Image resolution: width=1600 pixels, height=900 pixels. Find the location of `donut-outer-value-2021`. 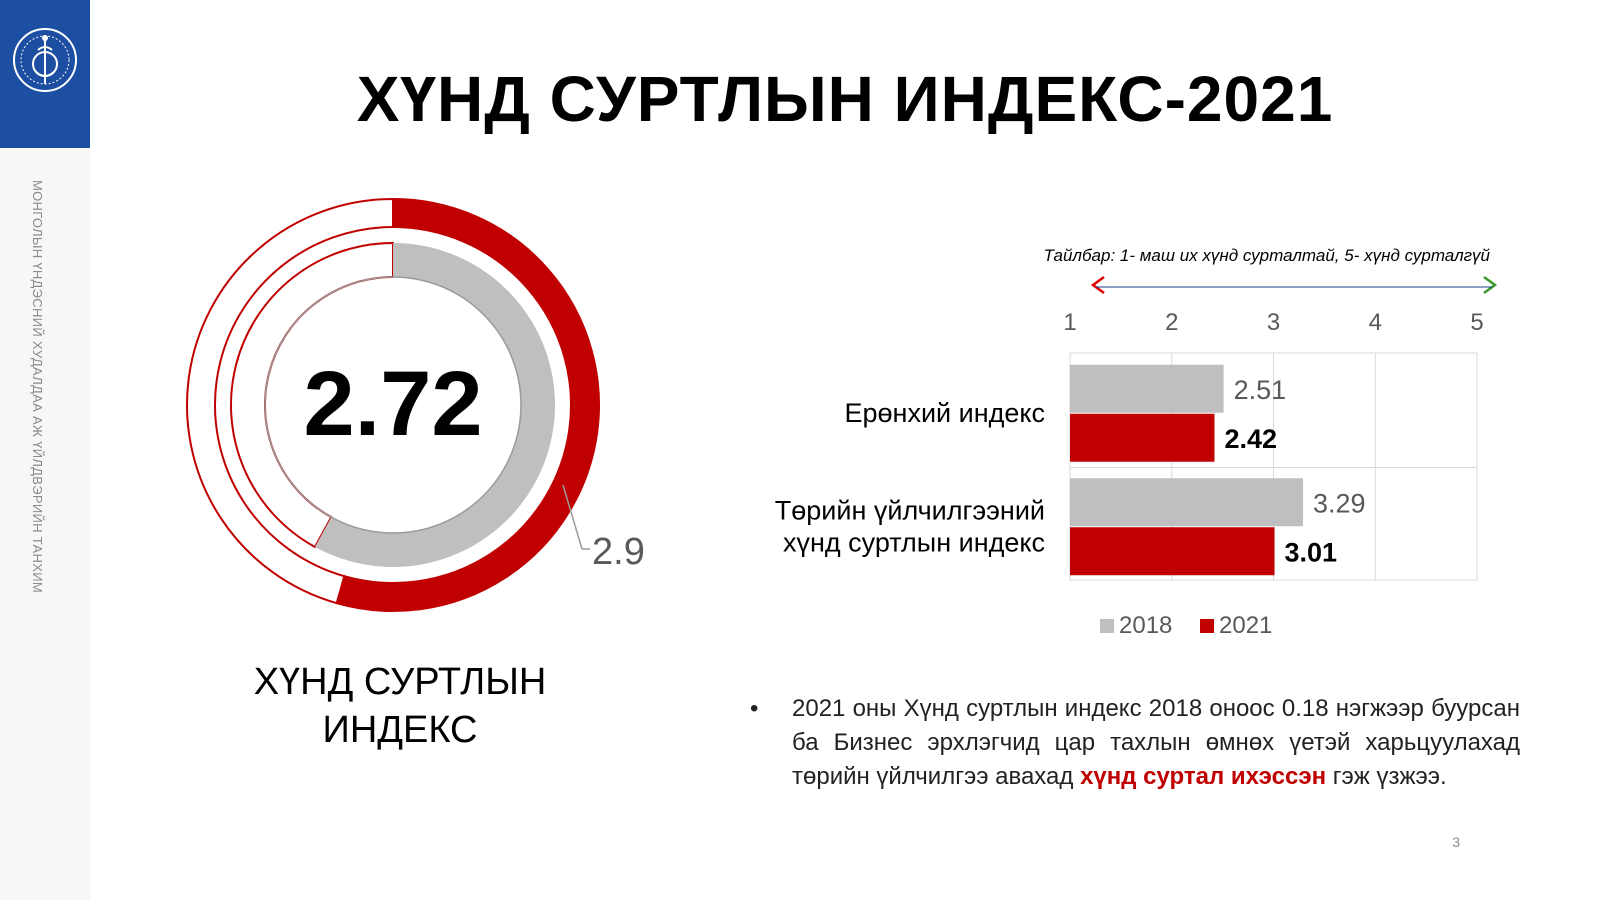

donut-outer-value-2021 is located at coordinates (467, 404).